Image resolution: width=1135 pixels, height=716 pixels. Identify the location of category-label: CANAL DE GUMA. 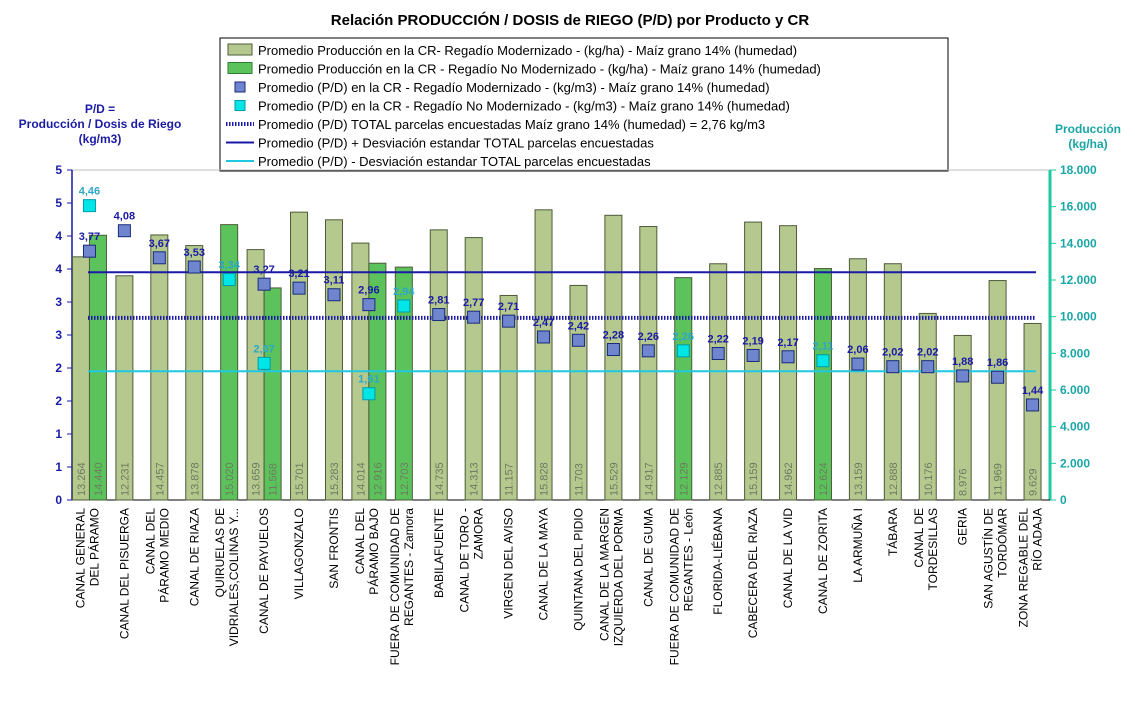
(648, 557).